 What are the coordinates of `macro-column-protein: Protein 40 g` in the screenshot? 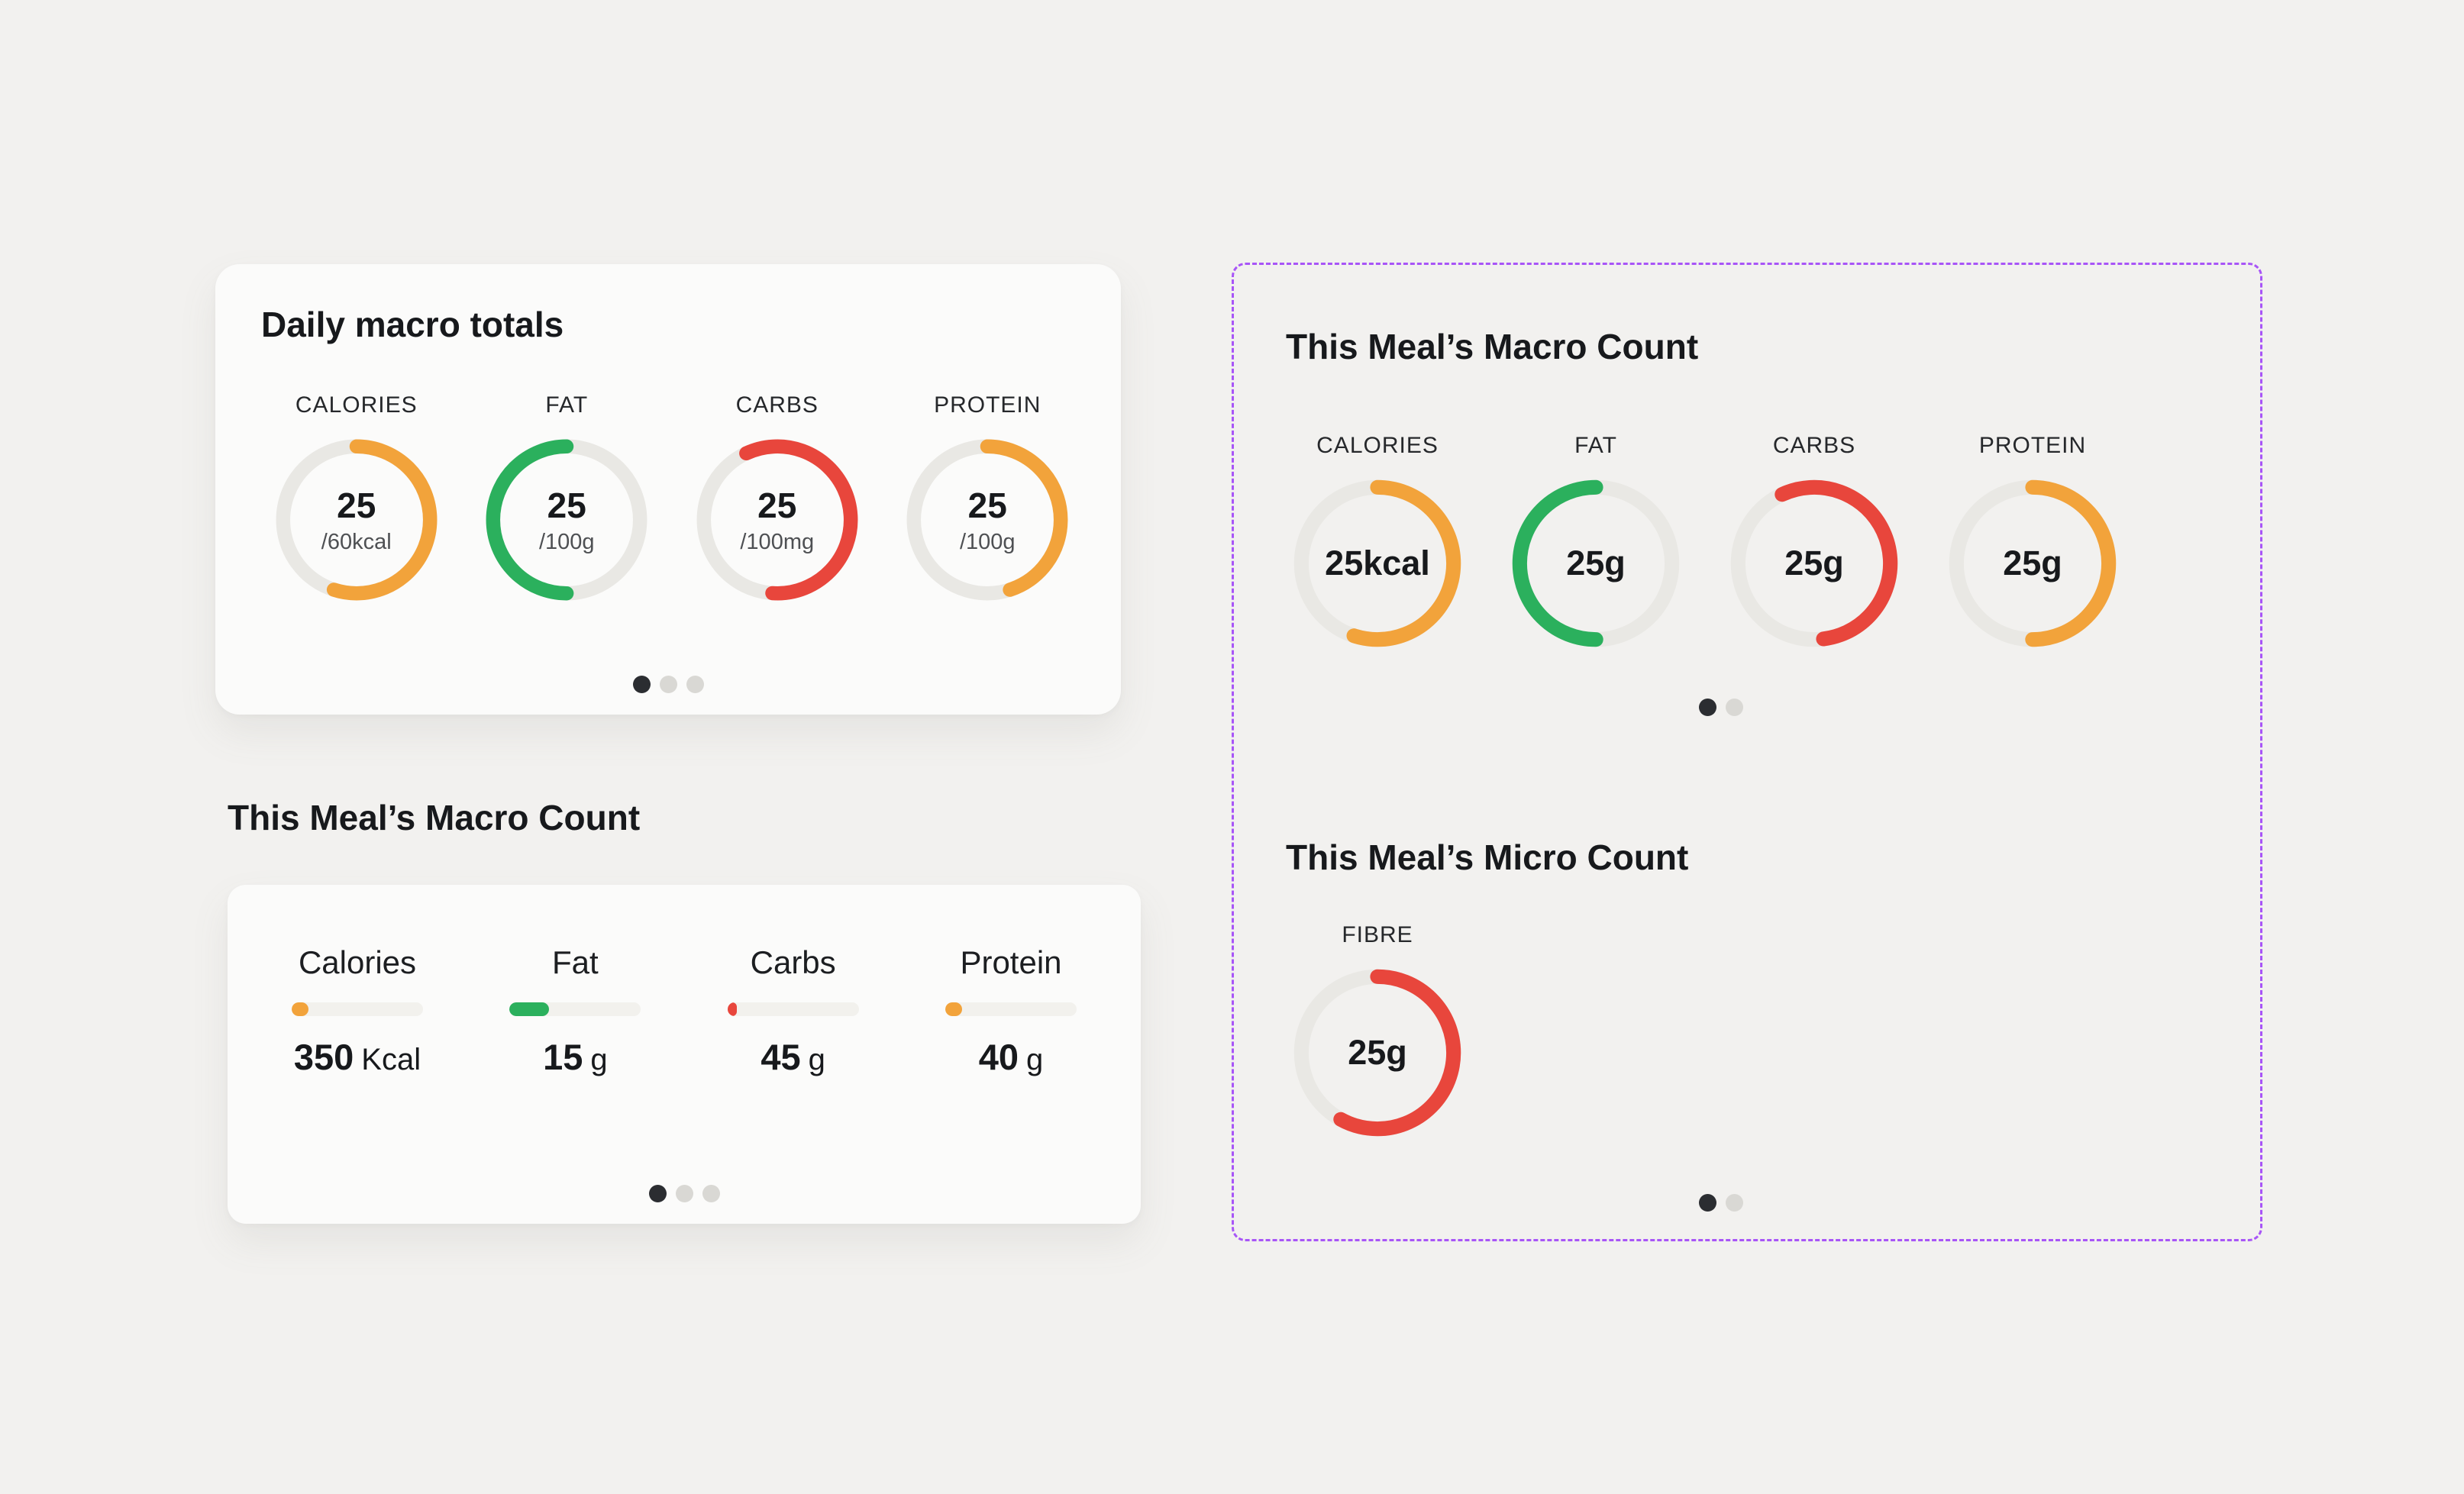 It's located at (1011, 1011).